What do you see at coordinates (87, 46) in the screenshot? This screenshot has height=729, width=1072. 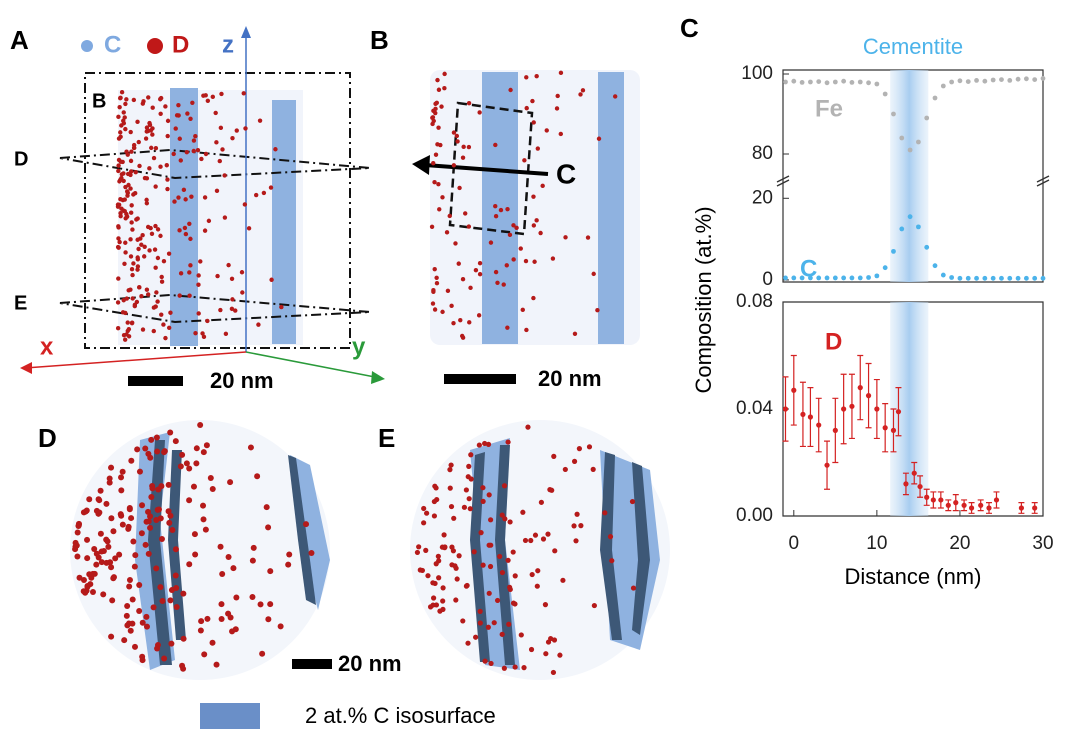 I see `legend-dot` at bounding box center [87, 46].